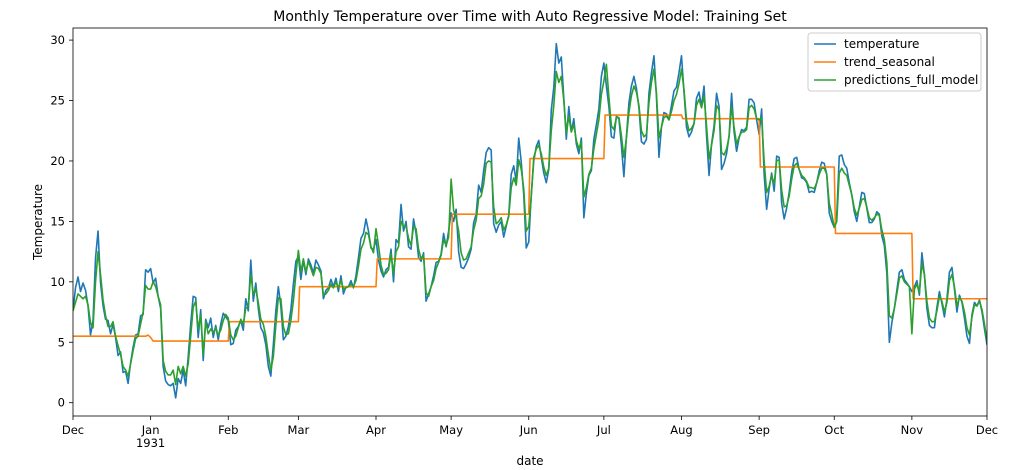 The image size is (1020, 470). I want to click on y-tick-label: 10, so click(57, 282).